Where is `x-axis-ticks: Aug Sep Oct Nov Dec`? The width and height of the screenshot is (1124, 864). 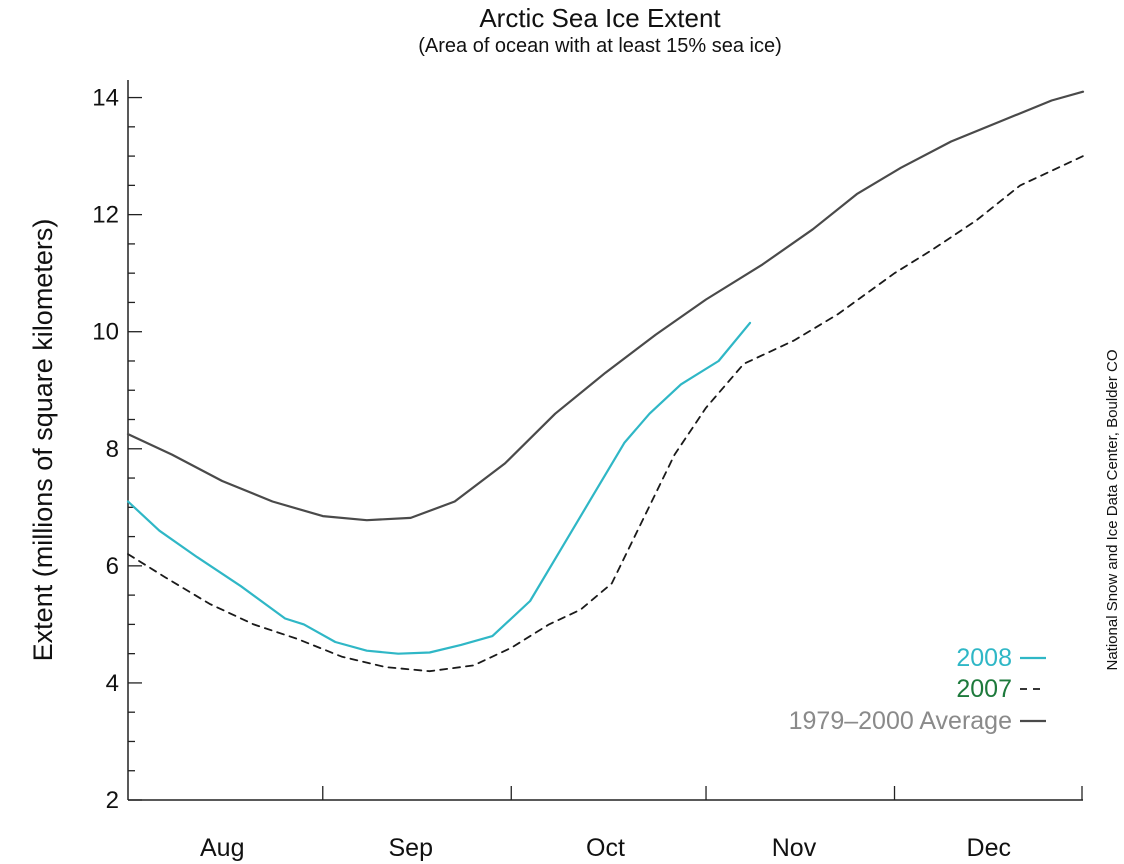
x-axis-ticks: Aug Sep Oct Nov Dec is located at coordinates (641, 824).